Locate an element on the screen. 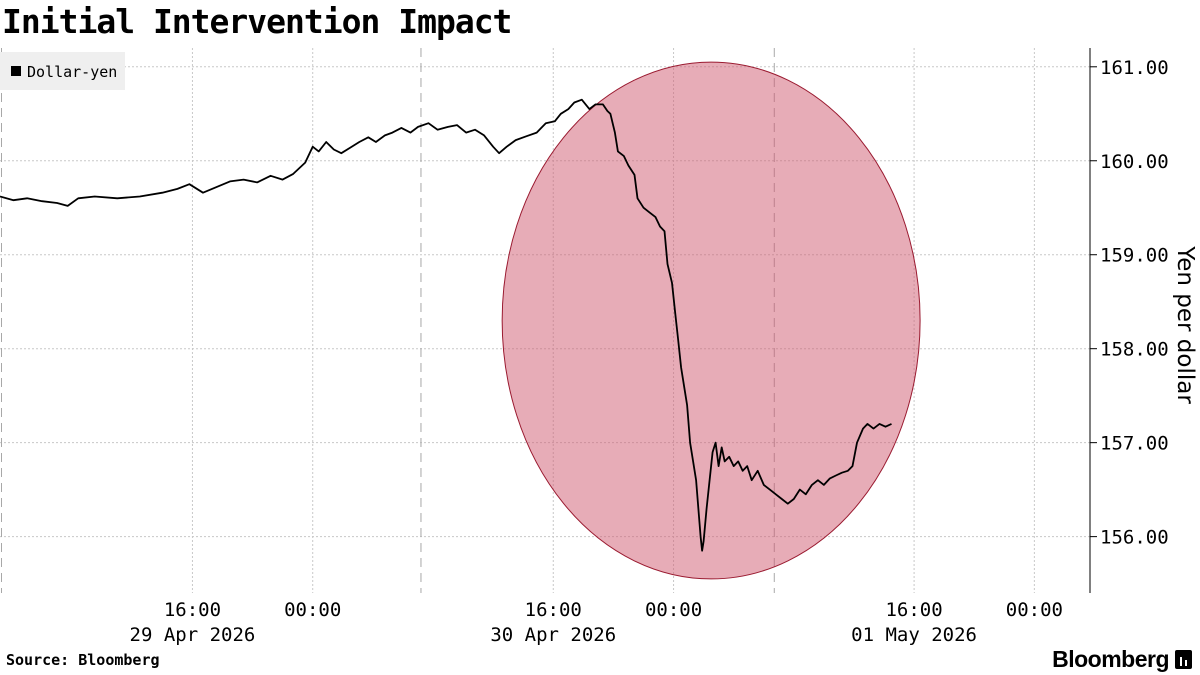 The height and width of the screenshot is (675, 1200). brand: Bloomberg is located at coordinates (1122, 659).